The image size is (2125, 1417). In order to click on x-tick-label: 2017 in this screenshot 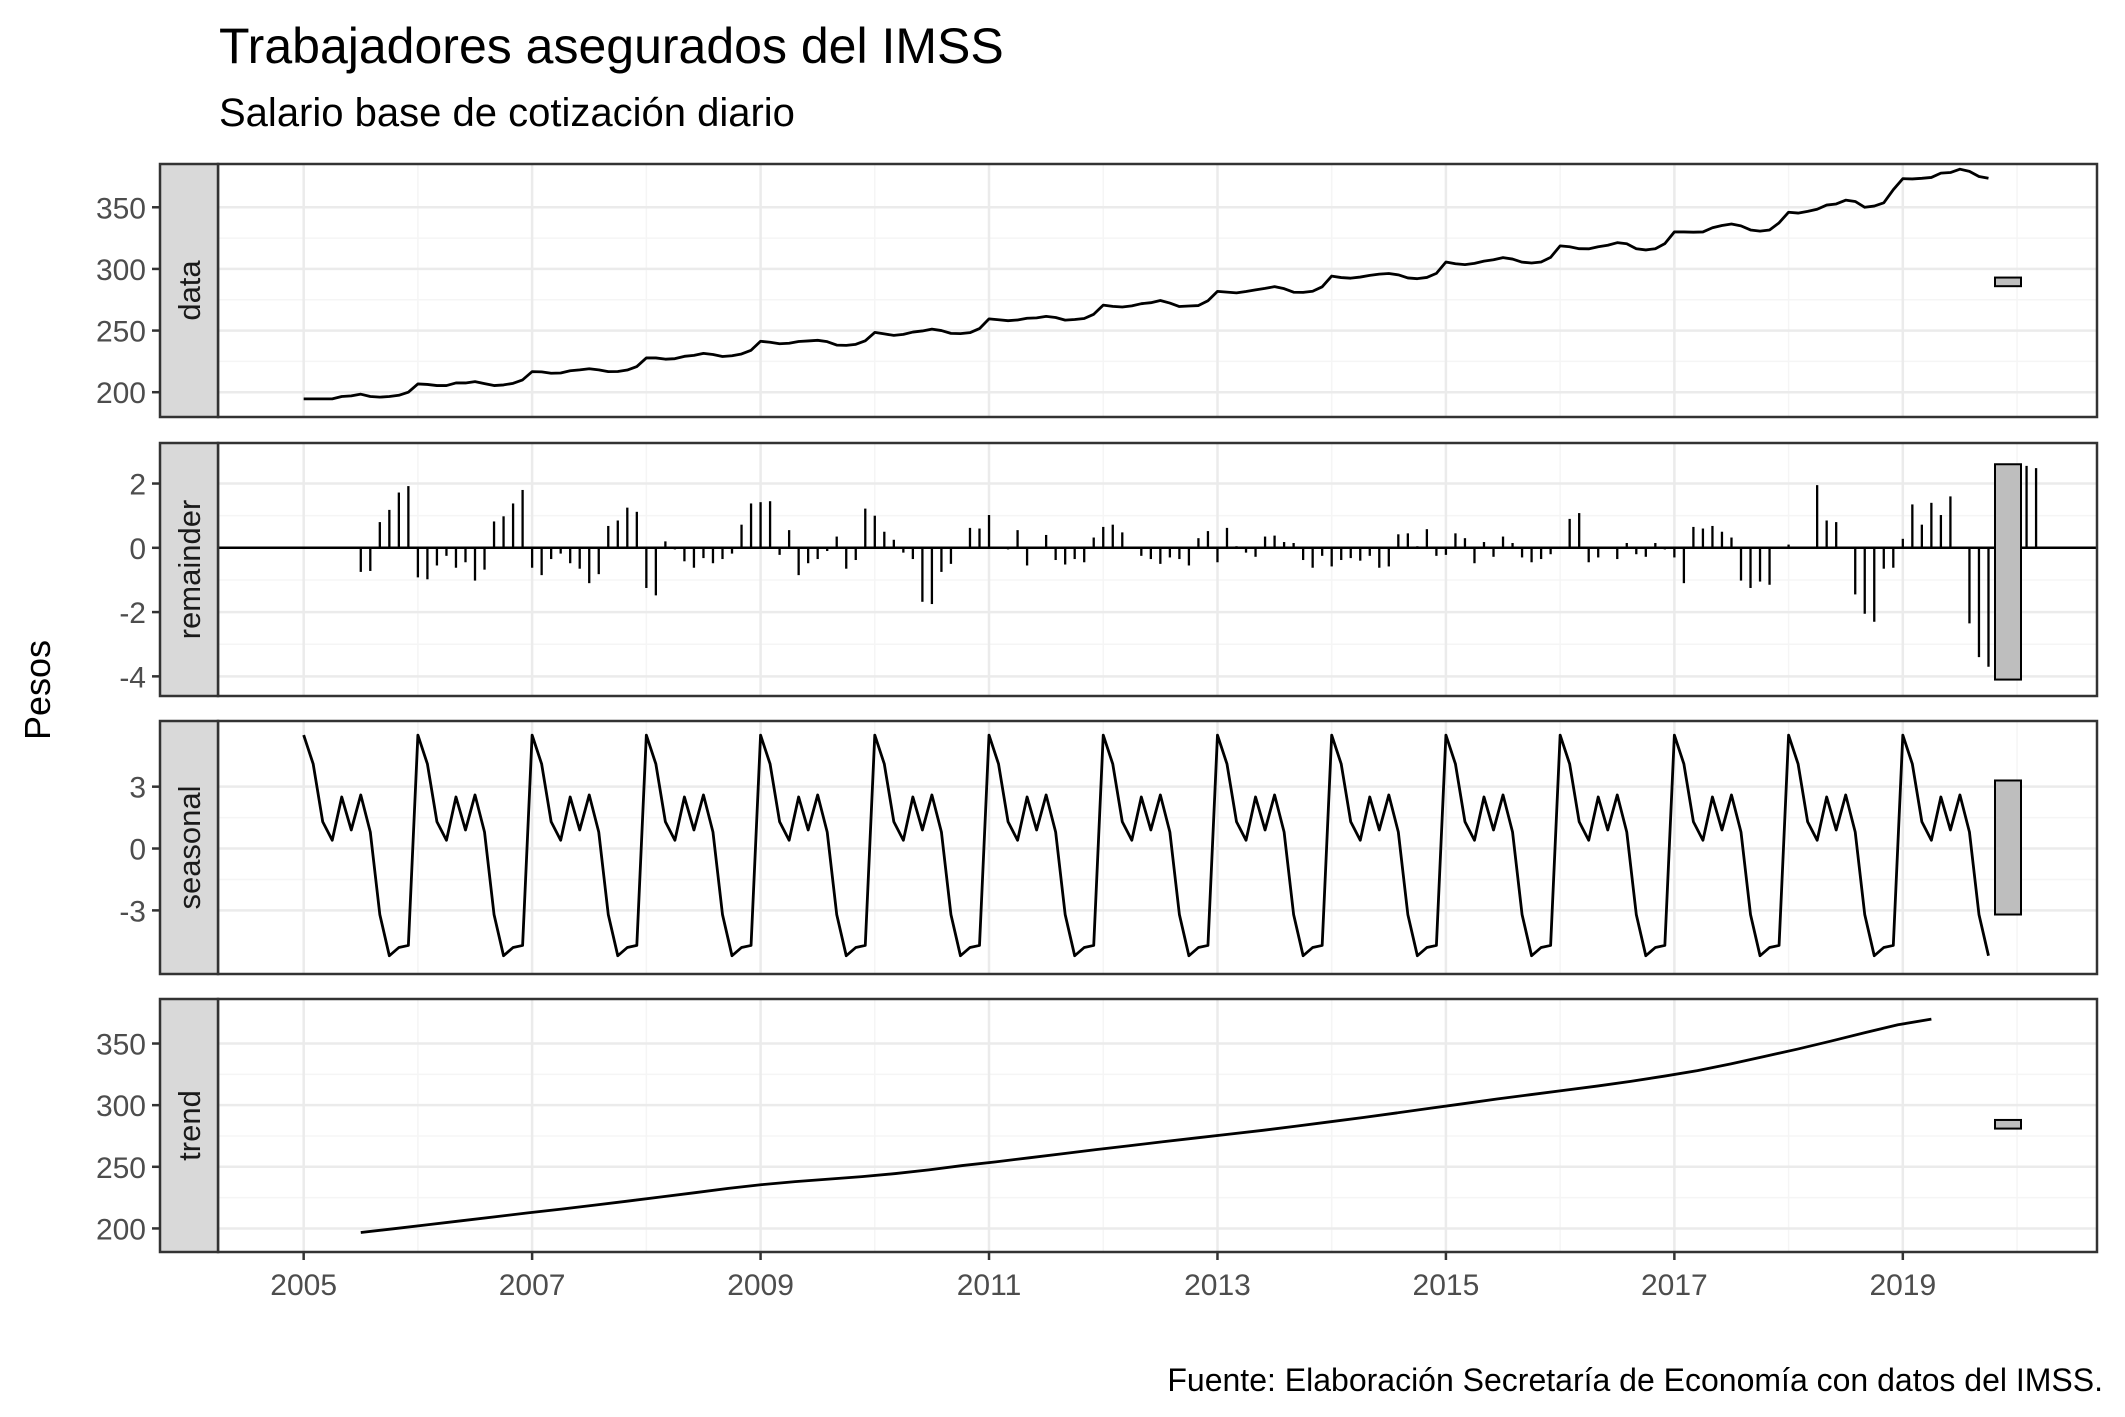, I will do `click(1674, 1285)`.